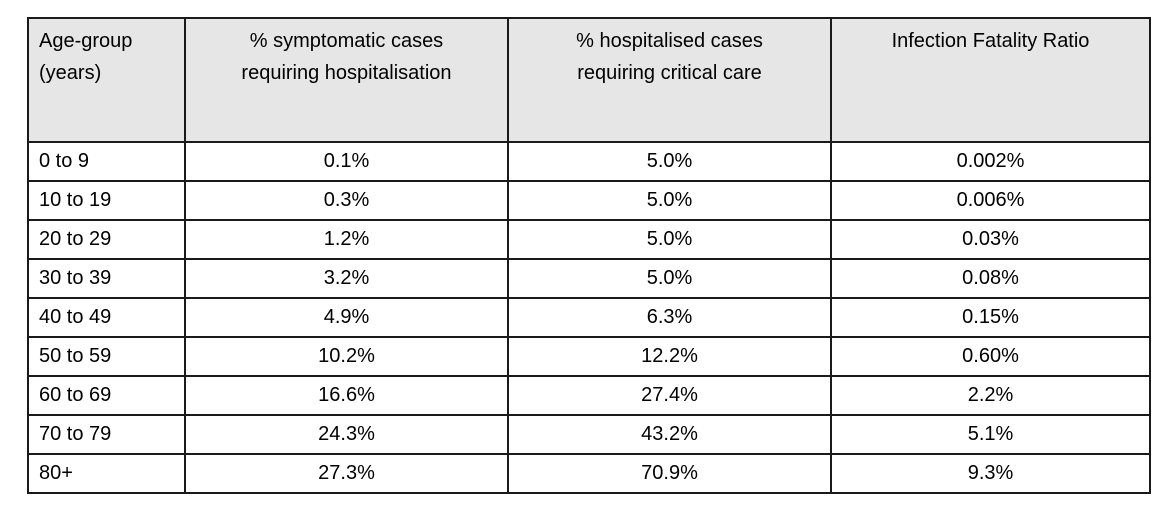  What do you see at coordinates (669, 356) in the screenshot?
I see `cell-critical-care: 12.2%` at bounding box center [669, 356].